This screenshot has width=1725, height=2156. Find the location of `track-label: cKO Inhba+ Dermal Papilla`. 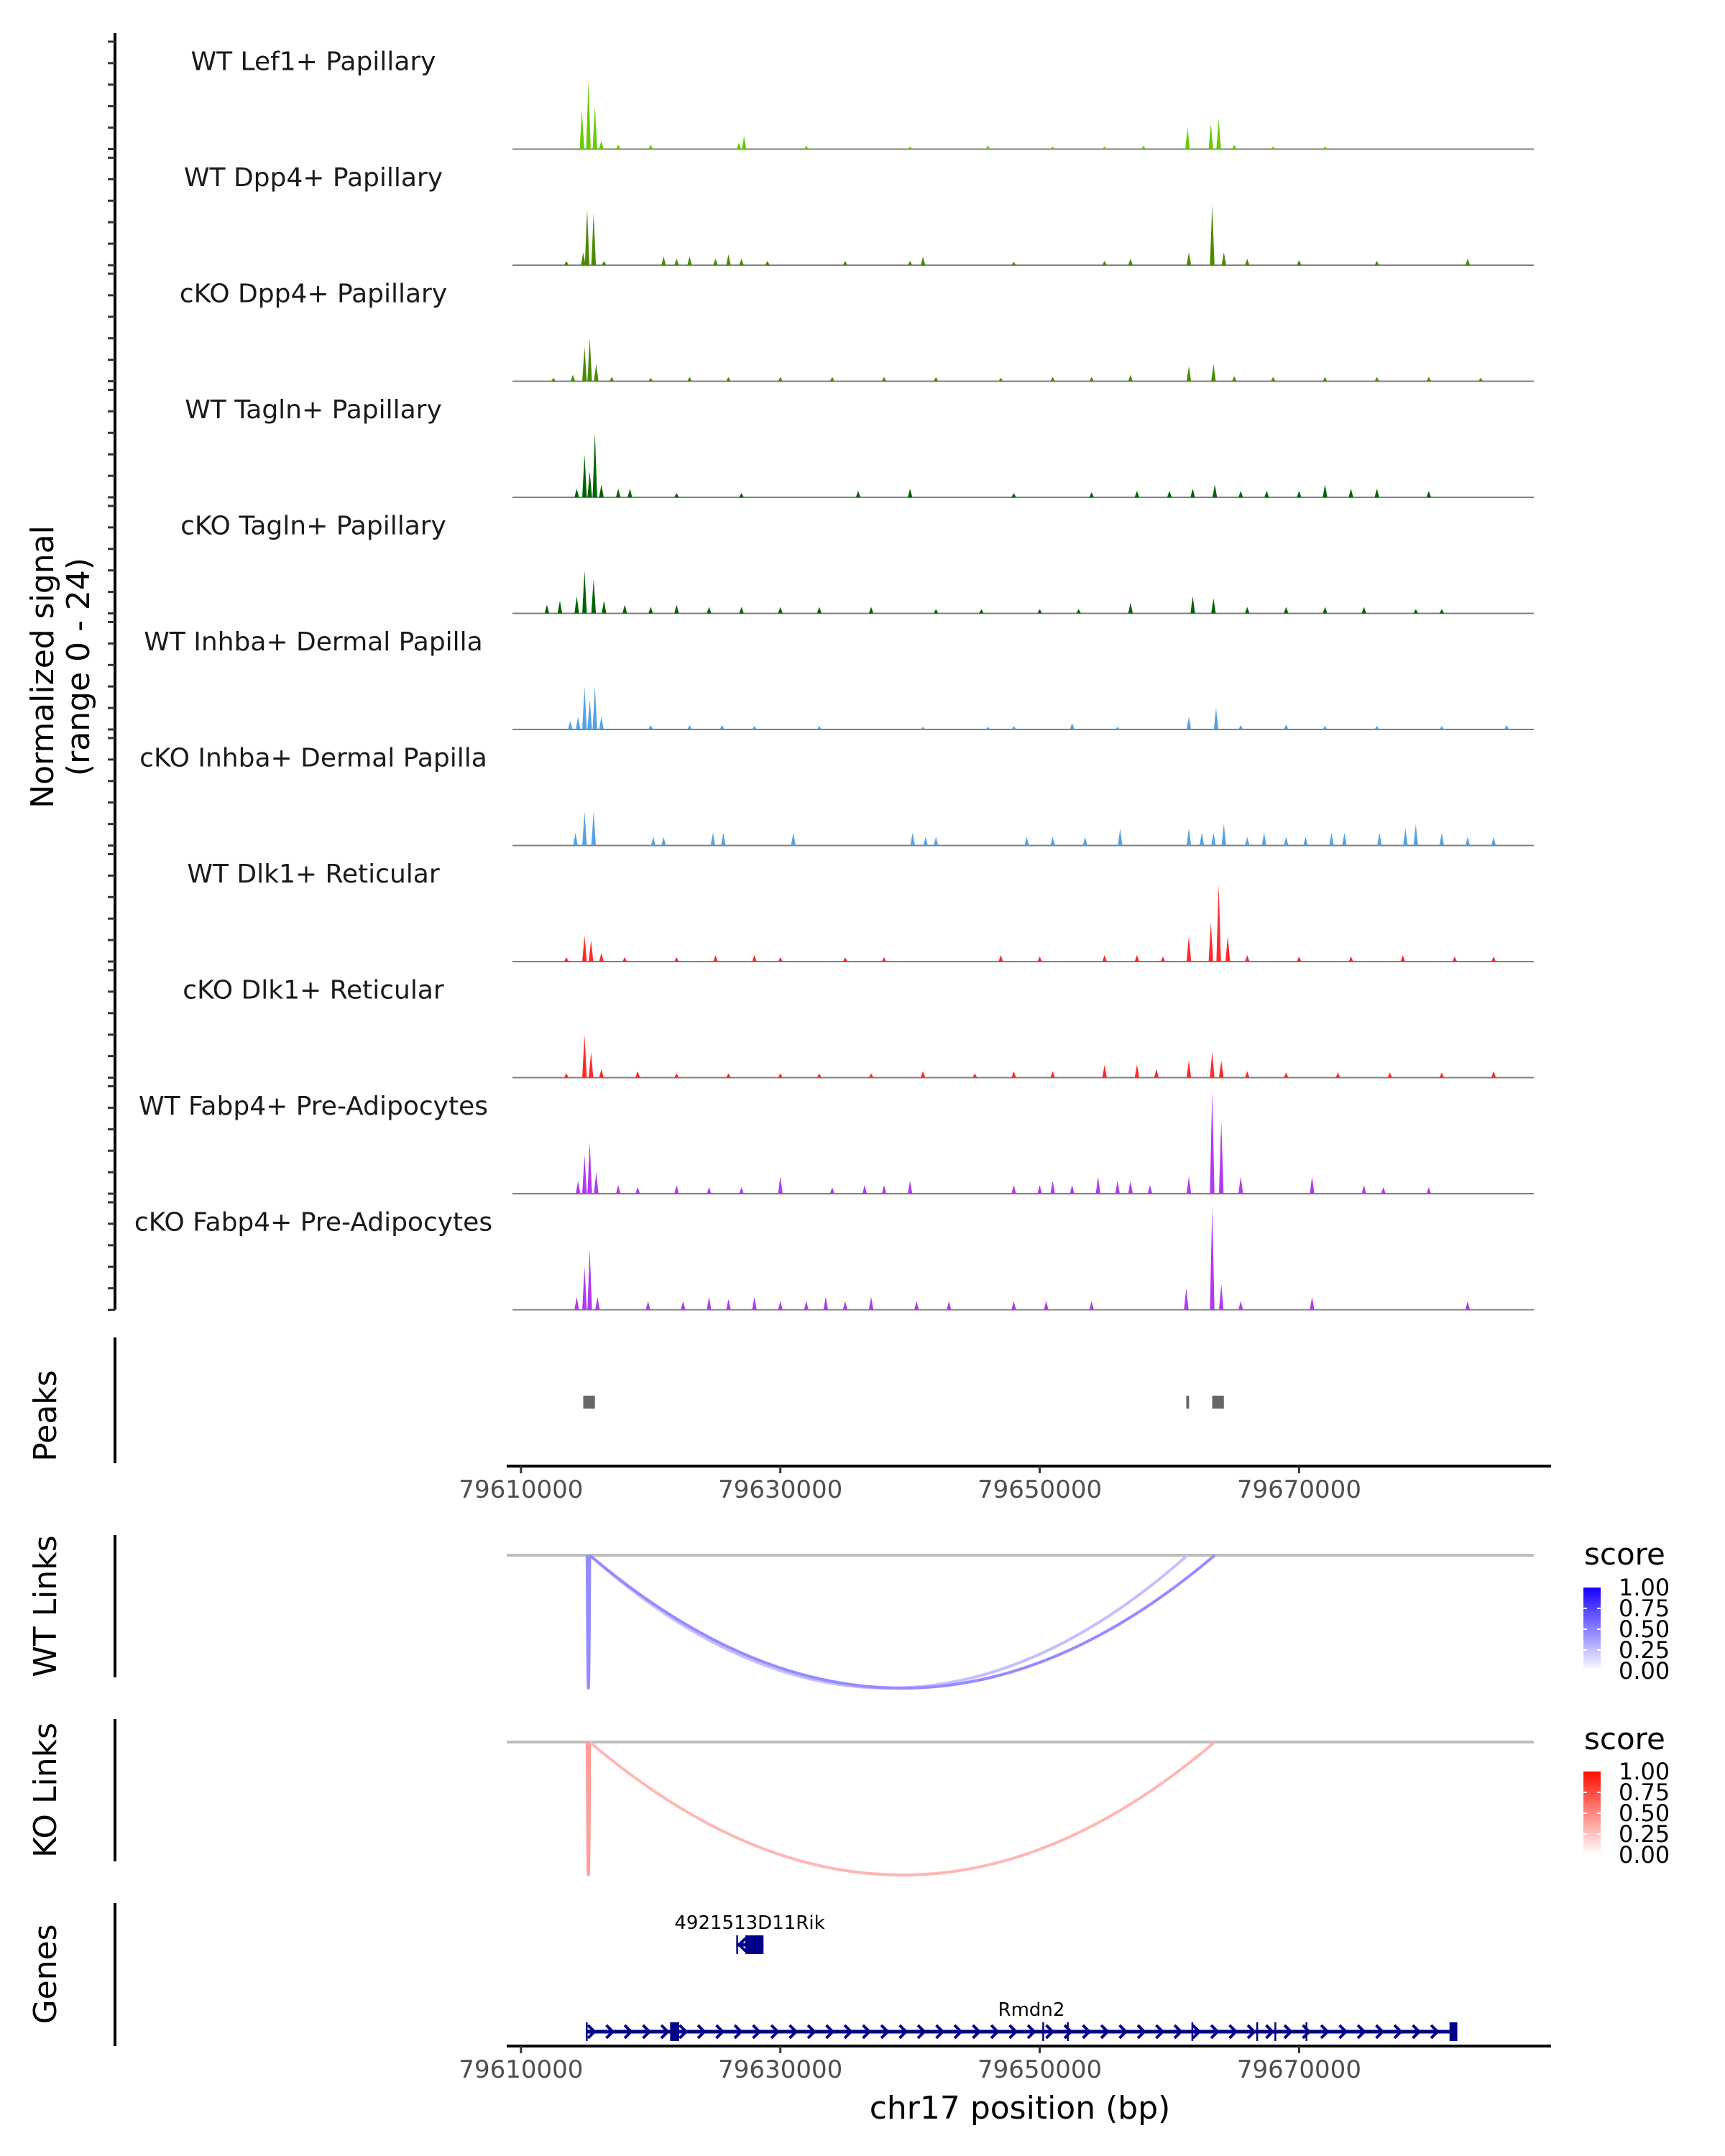

track-label: cKO Inhba+ Dermal Papilla is located at coordinates (313, 758).